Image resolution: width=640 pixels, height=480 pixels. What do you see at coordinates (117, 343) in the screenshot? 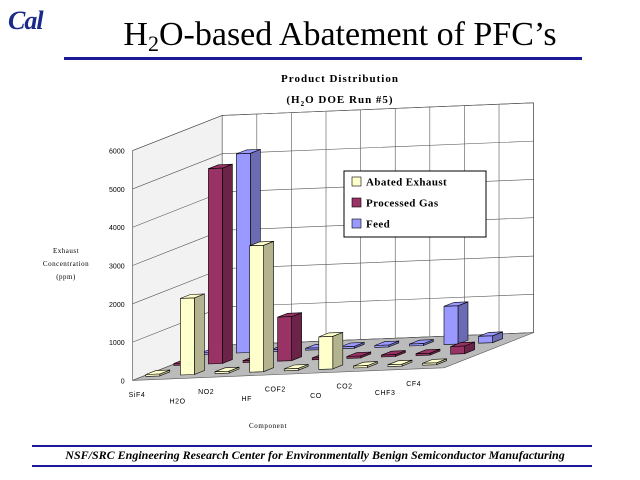
I see `y-tick-label: 1000` at bounding box center [117, 343].